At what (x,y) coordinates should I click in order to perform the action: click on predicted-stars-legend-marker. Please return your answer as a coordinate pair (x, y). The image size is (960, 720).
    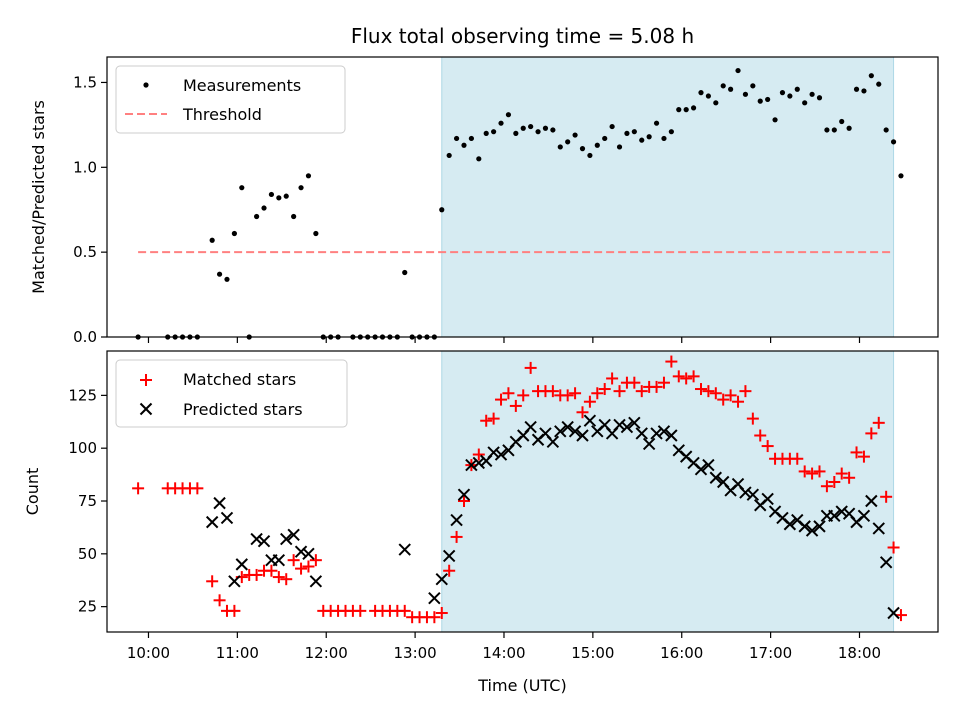
    Looking at the image, I should click on (146, 409).